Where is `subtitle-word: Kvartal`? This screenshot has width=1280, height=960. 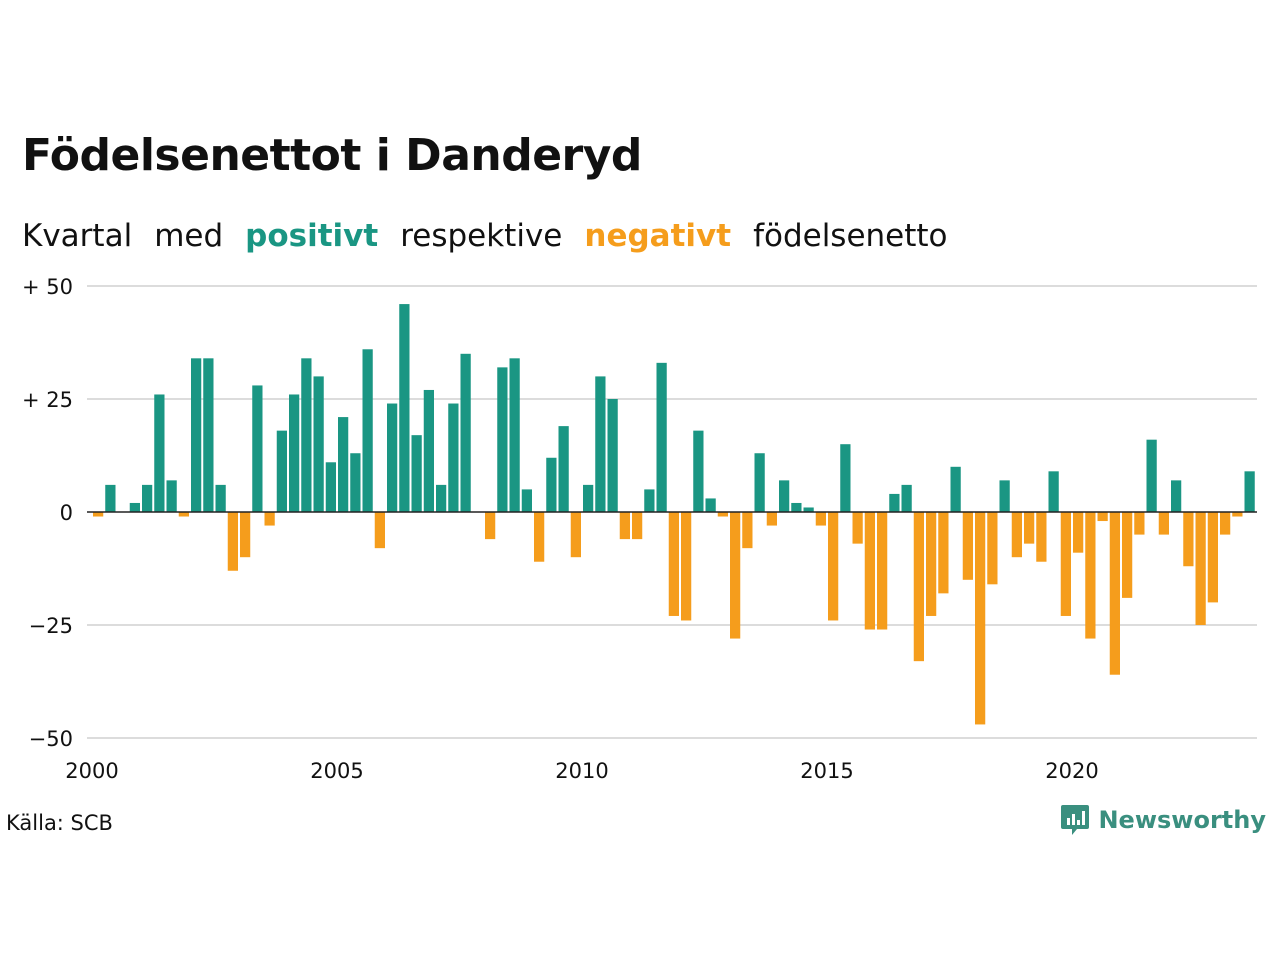
subtitle-word: Kvartal is located at coordinates (77, 236).